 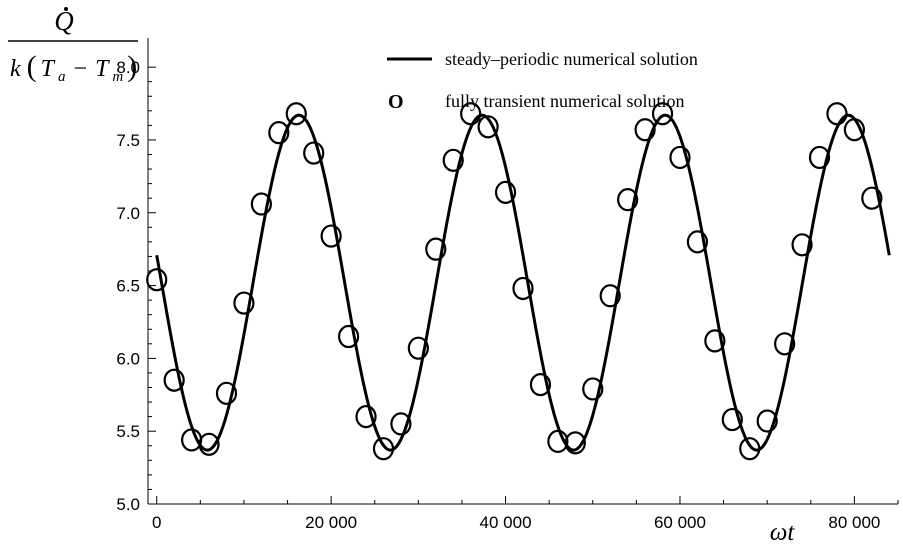 I want to click on y-tick-label: 7.0, so click(x=128, y=213).